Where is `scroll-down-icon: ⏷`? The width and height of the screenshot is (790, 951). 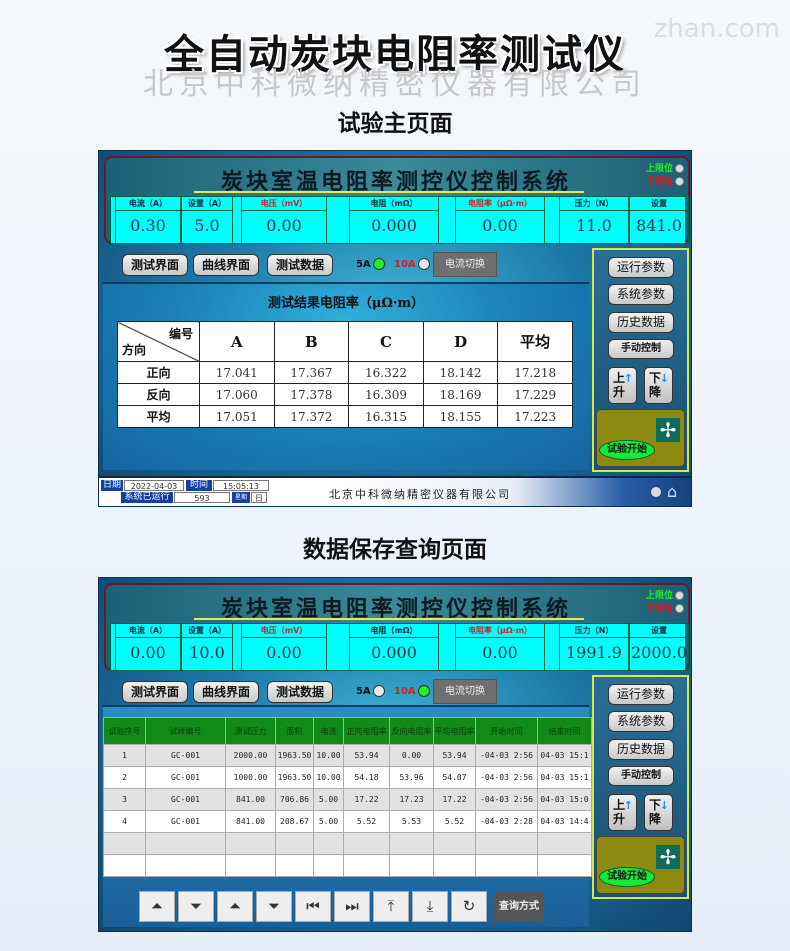
scroll-down-icon: ⏷ is located at coordinates (274, 906).